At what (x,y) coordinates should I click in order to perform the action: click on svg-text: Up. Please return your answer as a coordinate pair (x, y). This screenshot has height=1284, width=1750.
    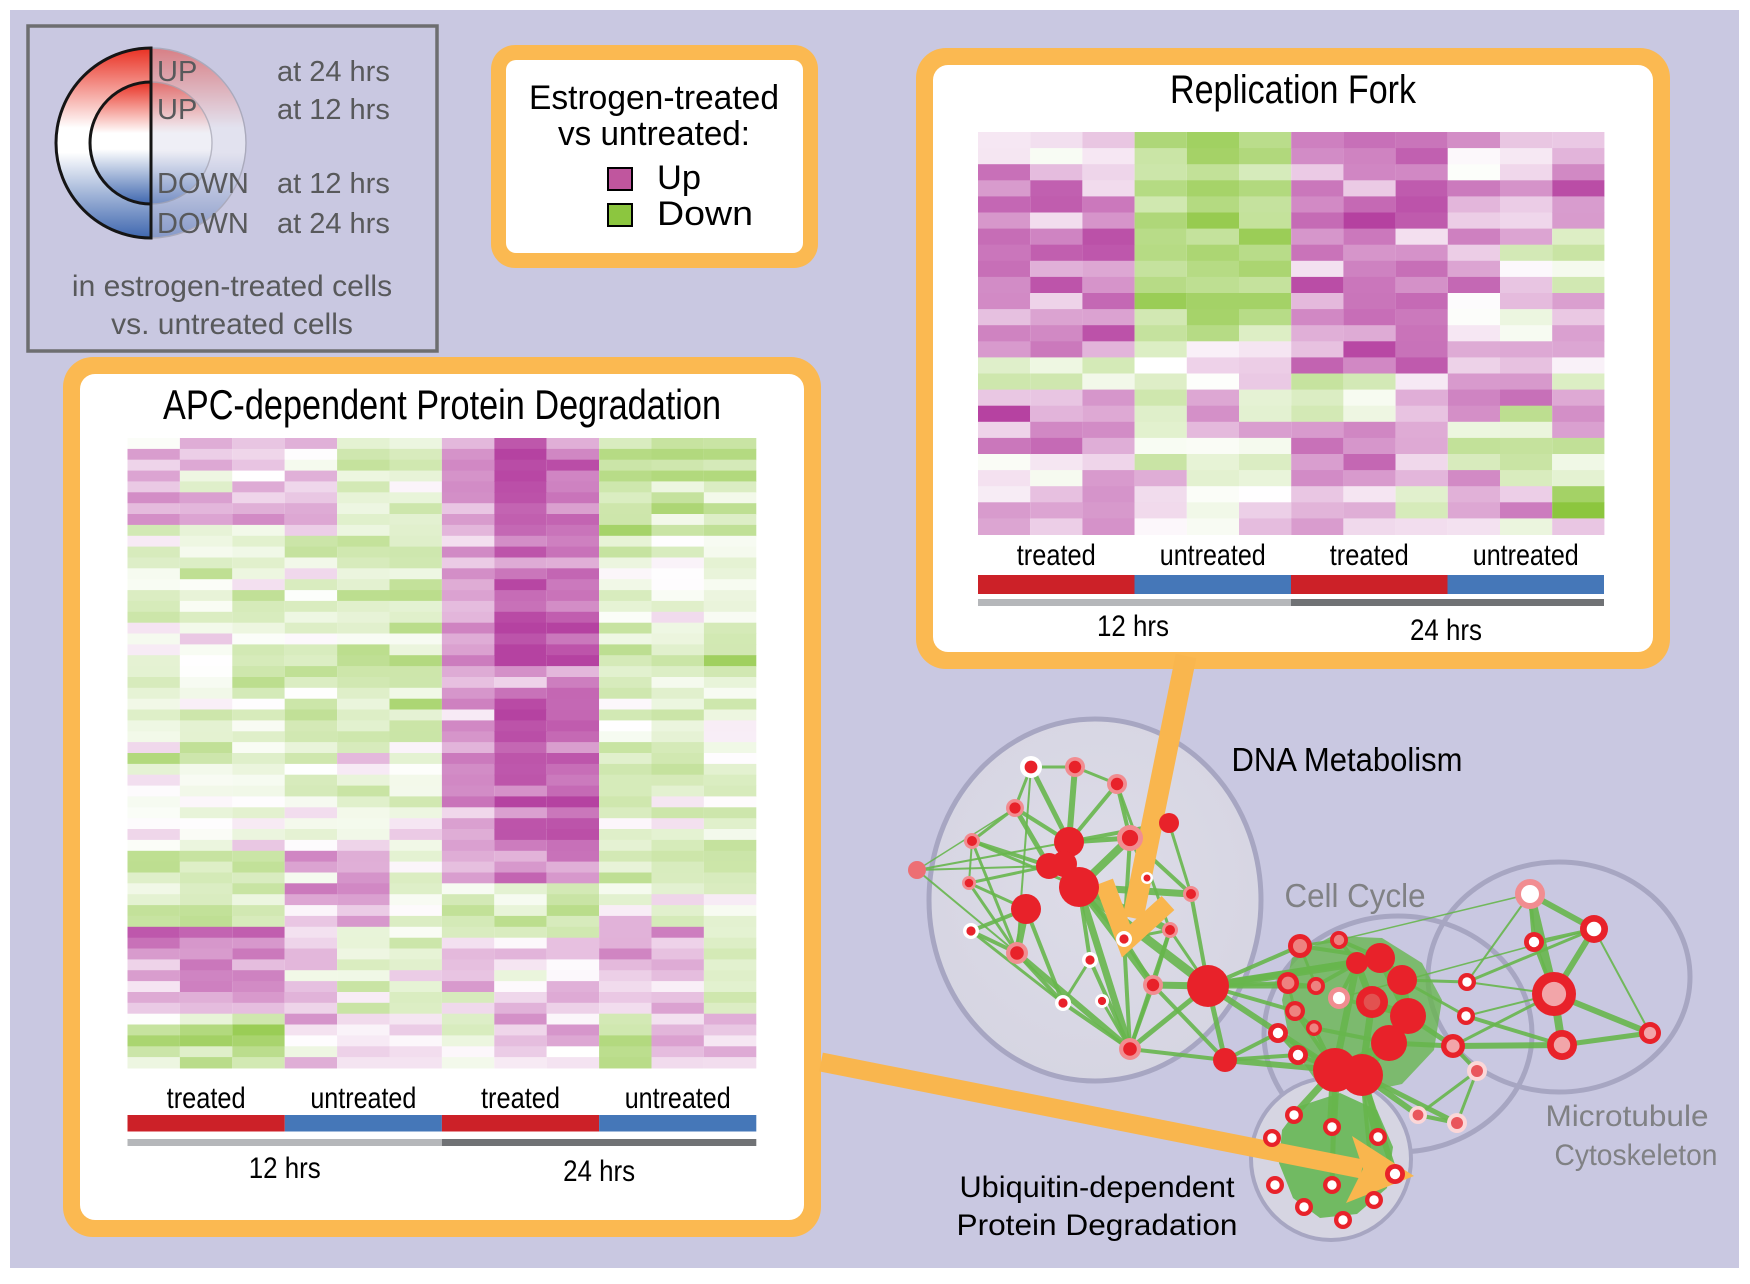
    Looking at the image, I should click on (679, 178).